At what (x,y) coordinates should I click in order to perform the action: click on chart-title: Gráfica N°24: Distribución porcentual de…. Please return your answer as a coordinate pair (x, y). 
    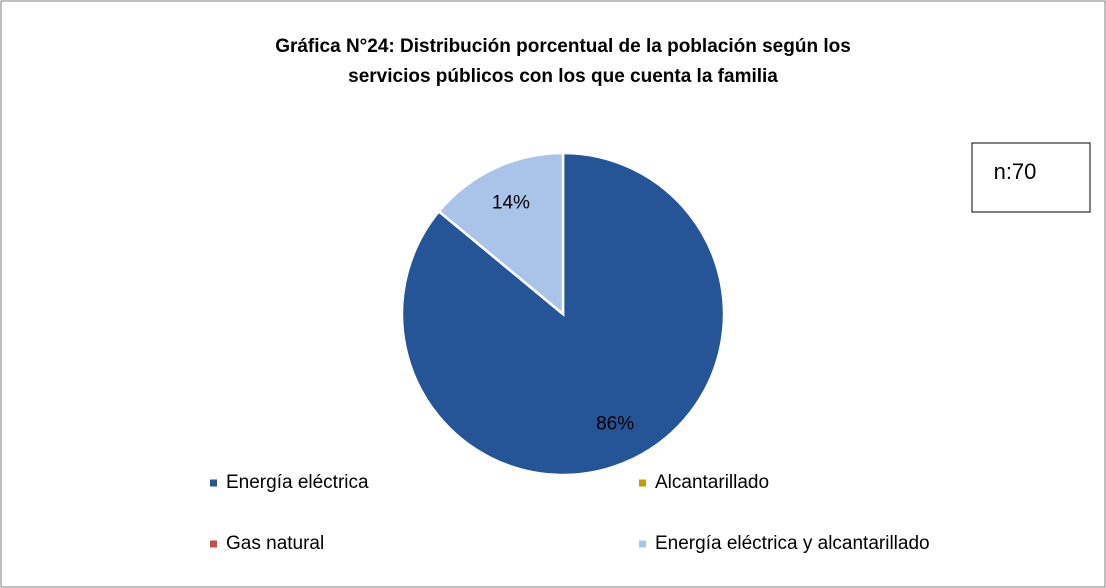
    Looking at the image, I should click on (563, 46).